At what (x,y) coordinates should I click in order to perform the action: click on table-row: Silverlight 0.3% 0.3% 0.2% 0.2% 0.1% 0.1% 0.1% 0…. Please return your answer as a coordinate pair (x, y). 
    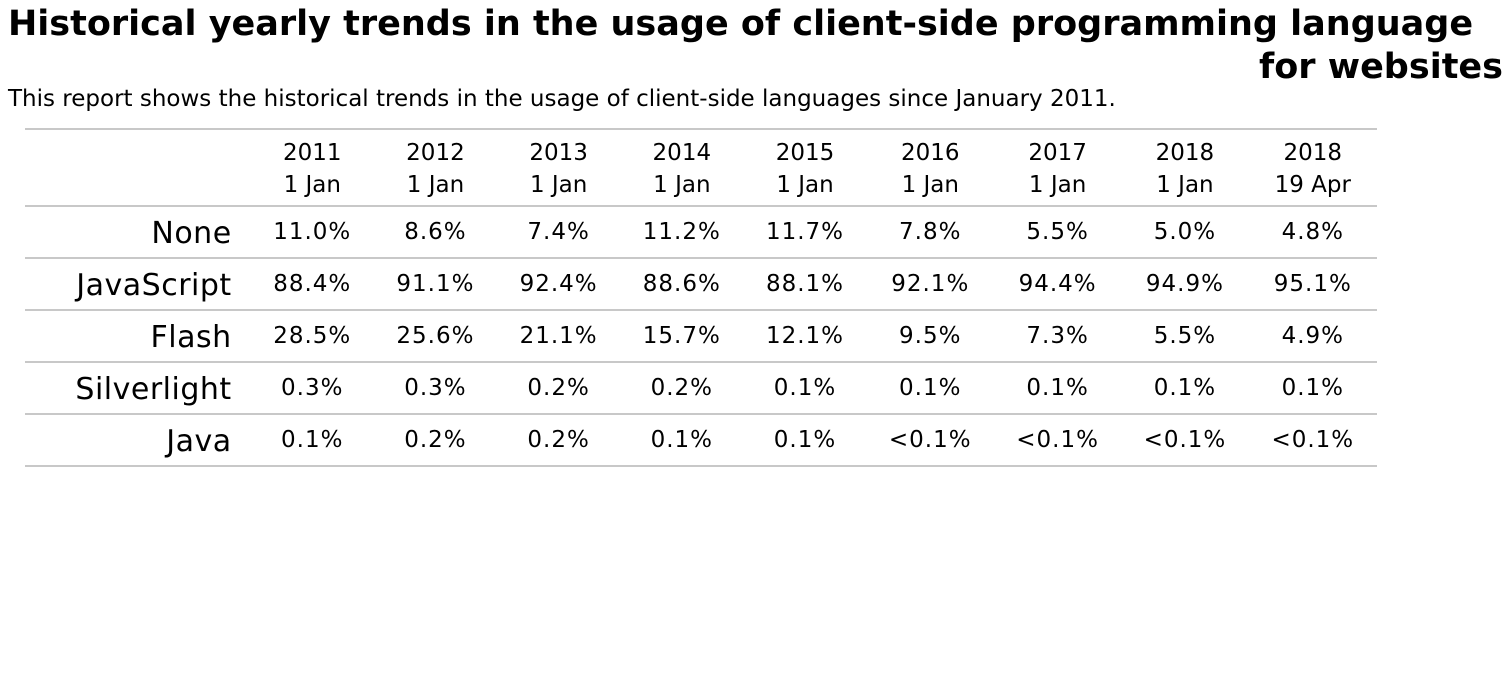
    Looking at the image, I should click on (701, 388).